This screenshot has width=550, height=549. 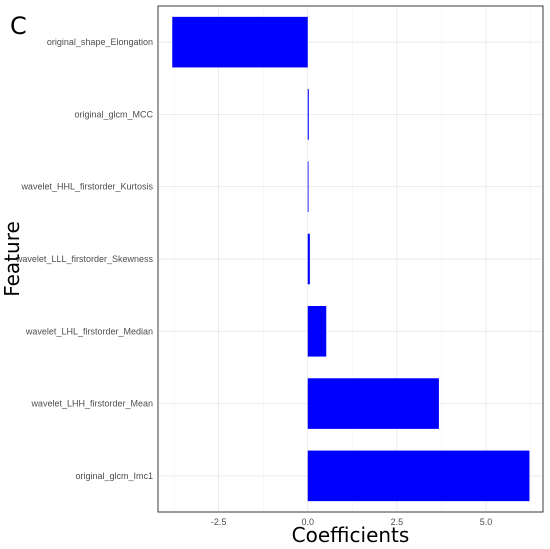 I want to click on x-axis-title: Coefficients, so click(x=351, y=535).